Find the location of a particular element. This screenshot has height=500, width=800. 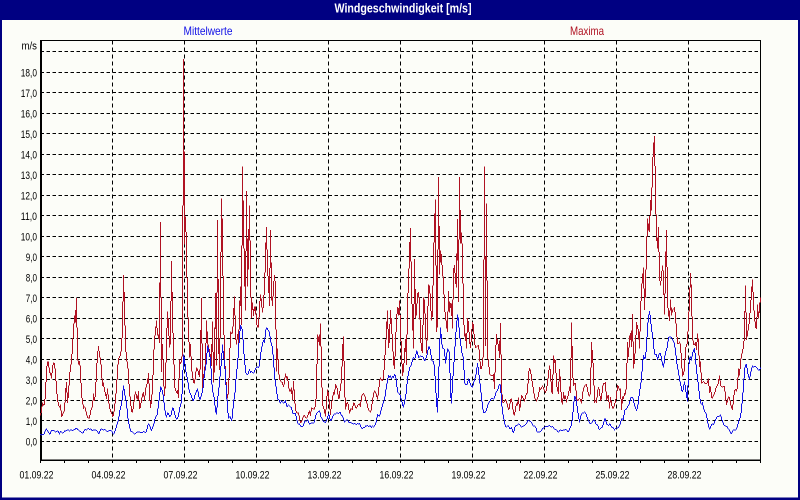

svg-text: 28.09.22 is located at coordinates (685, 476).